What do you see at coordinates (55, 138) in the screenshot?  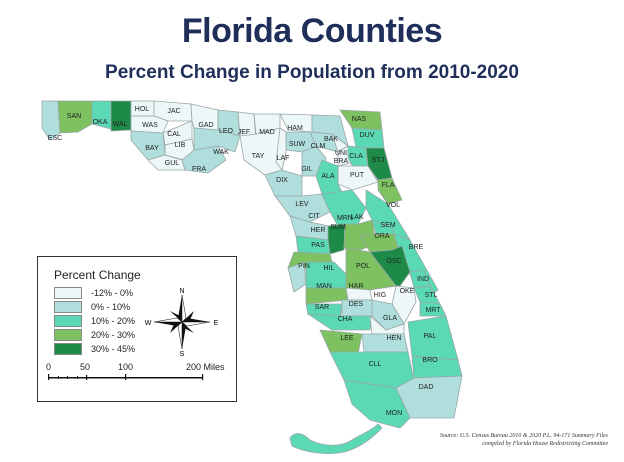 I see `county-label-esc: ESC` at bounding box center [55, 138].